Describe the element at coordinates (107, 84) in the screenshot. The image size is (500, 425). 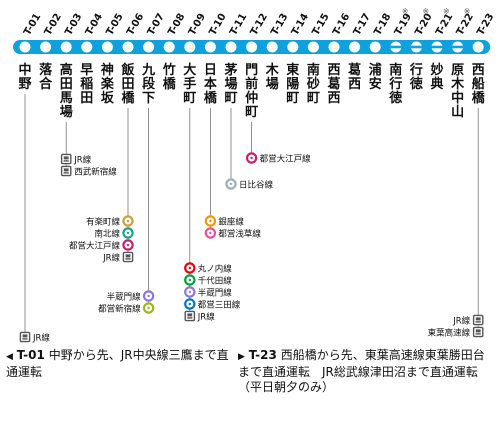
I see `station-name-char: 楽` at that location.